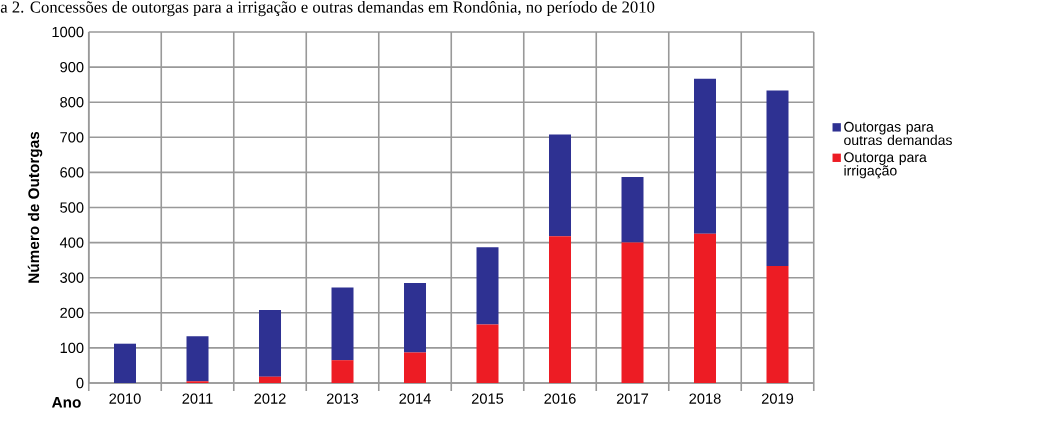 The image size is (1044, 430). Describe the element at coordinates (72, 348) in the screenshot. I see `y-tick-label: 100` at that location.